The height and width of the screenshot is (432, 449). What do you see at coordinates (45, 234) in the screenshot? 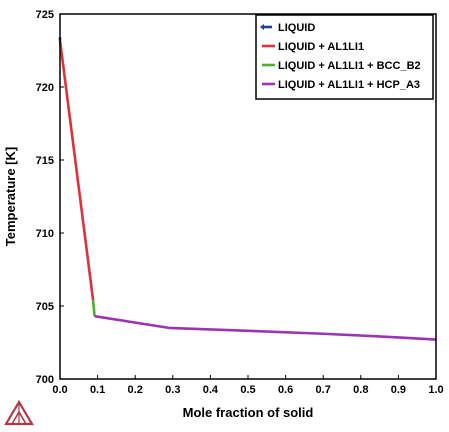
I see `y-tick-label: 710` at bounding box center [45, 234].